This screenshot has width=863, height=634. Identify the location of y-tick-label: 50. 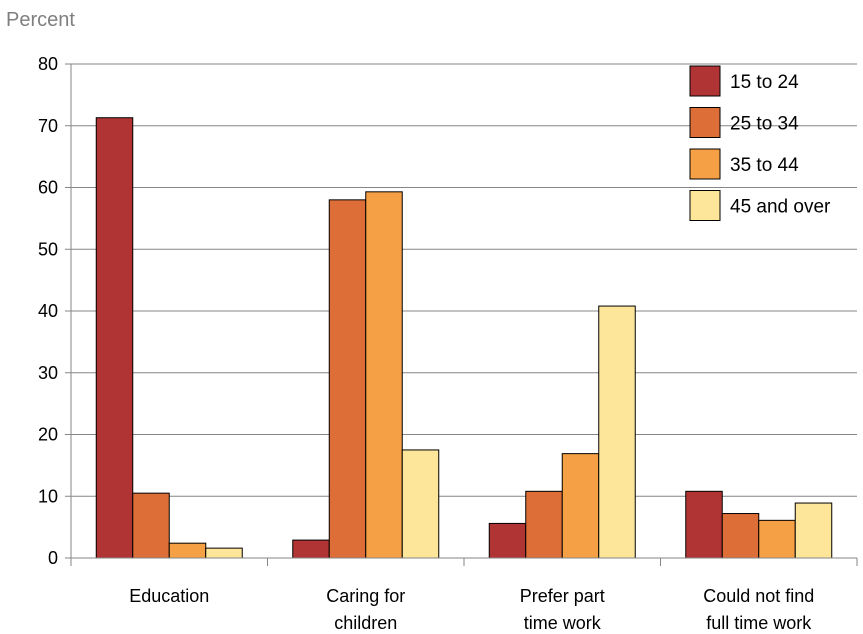
(48, 249).